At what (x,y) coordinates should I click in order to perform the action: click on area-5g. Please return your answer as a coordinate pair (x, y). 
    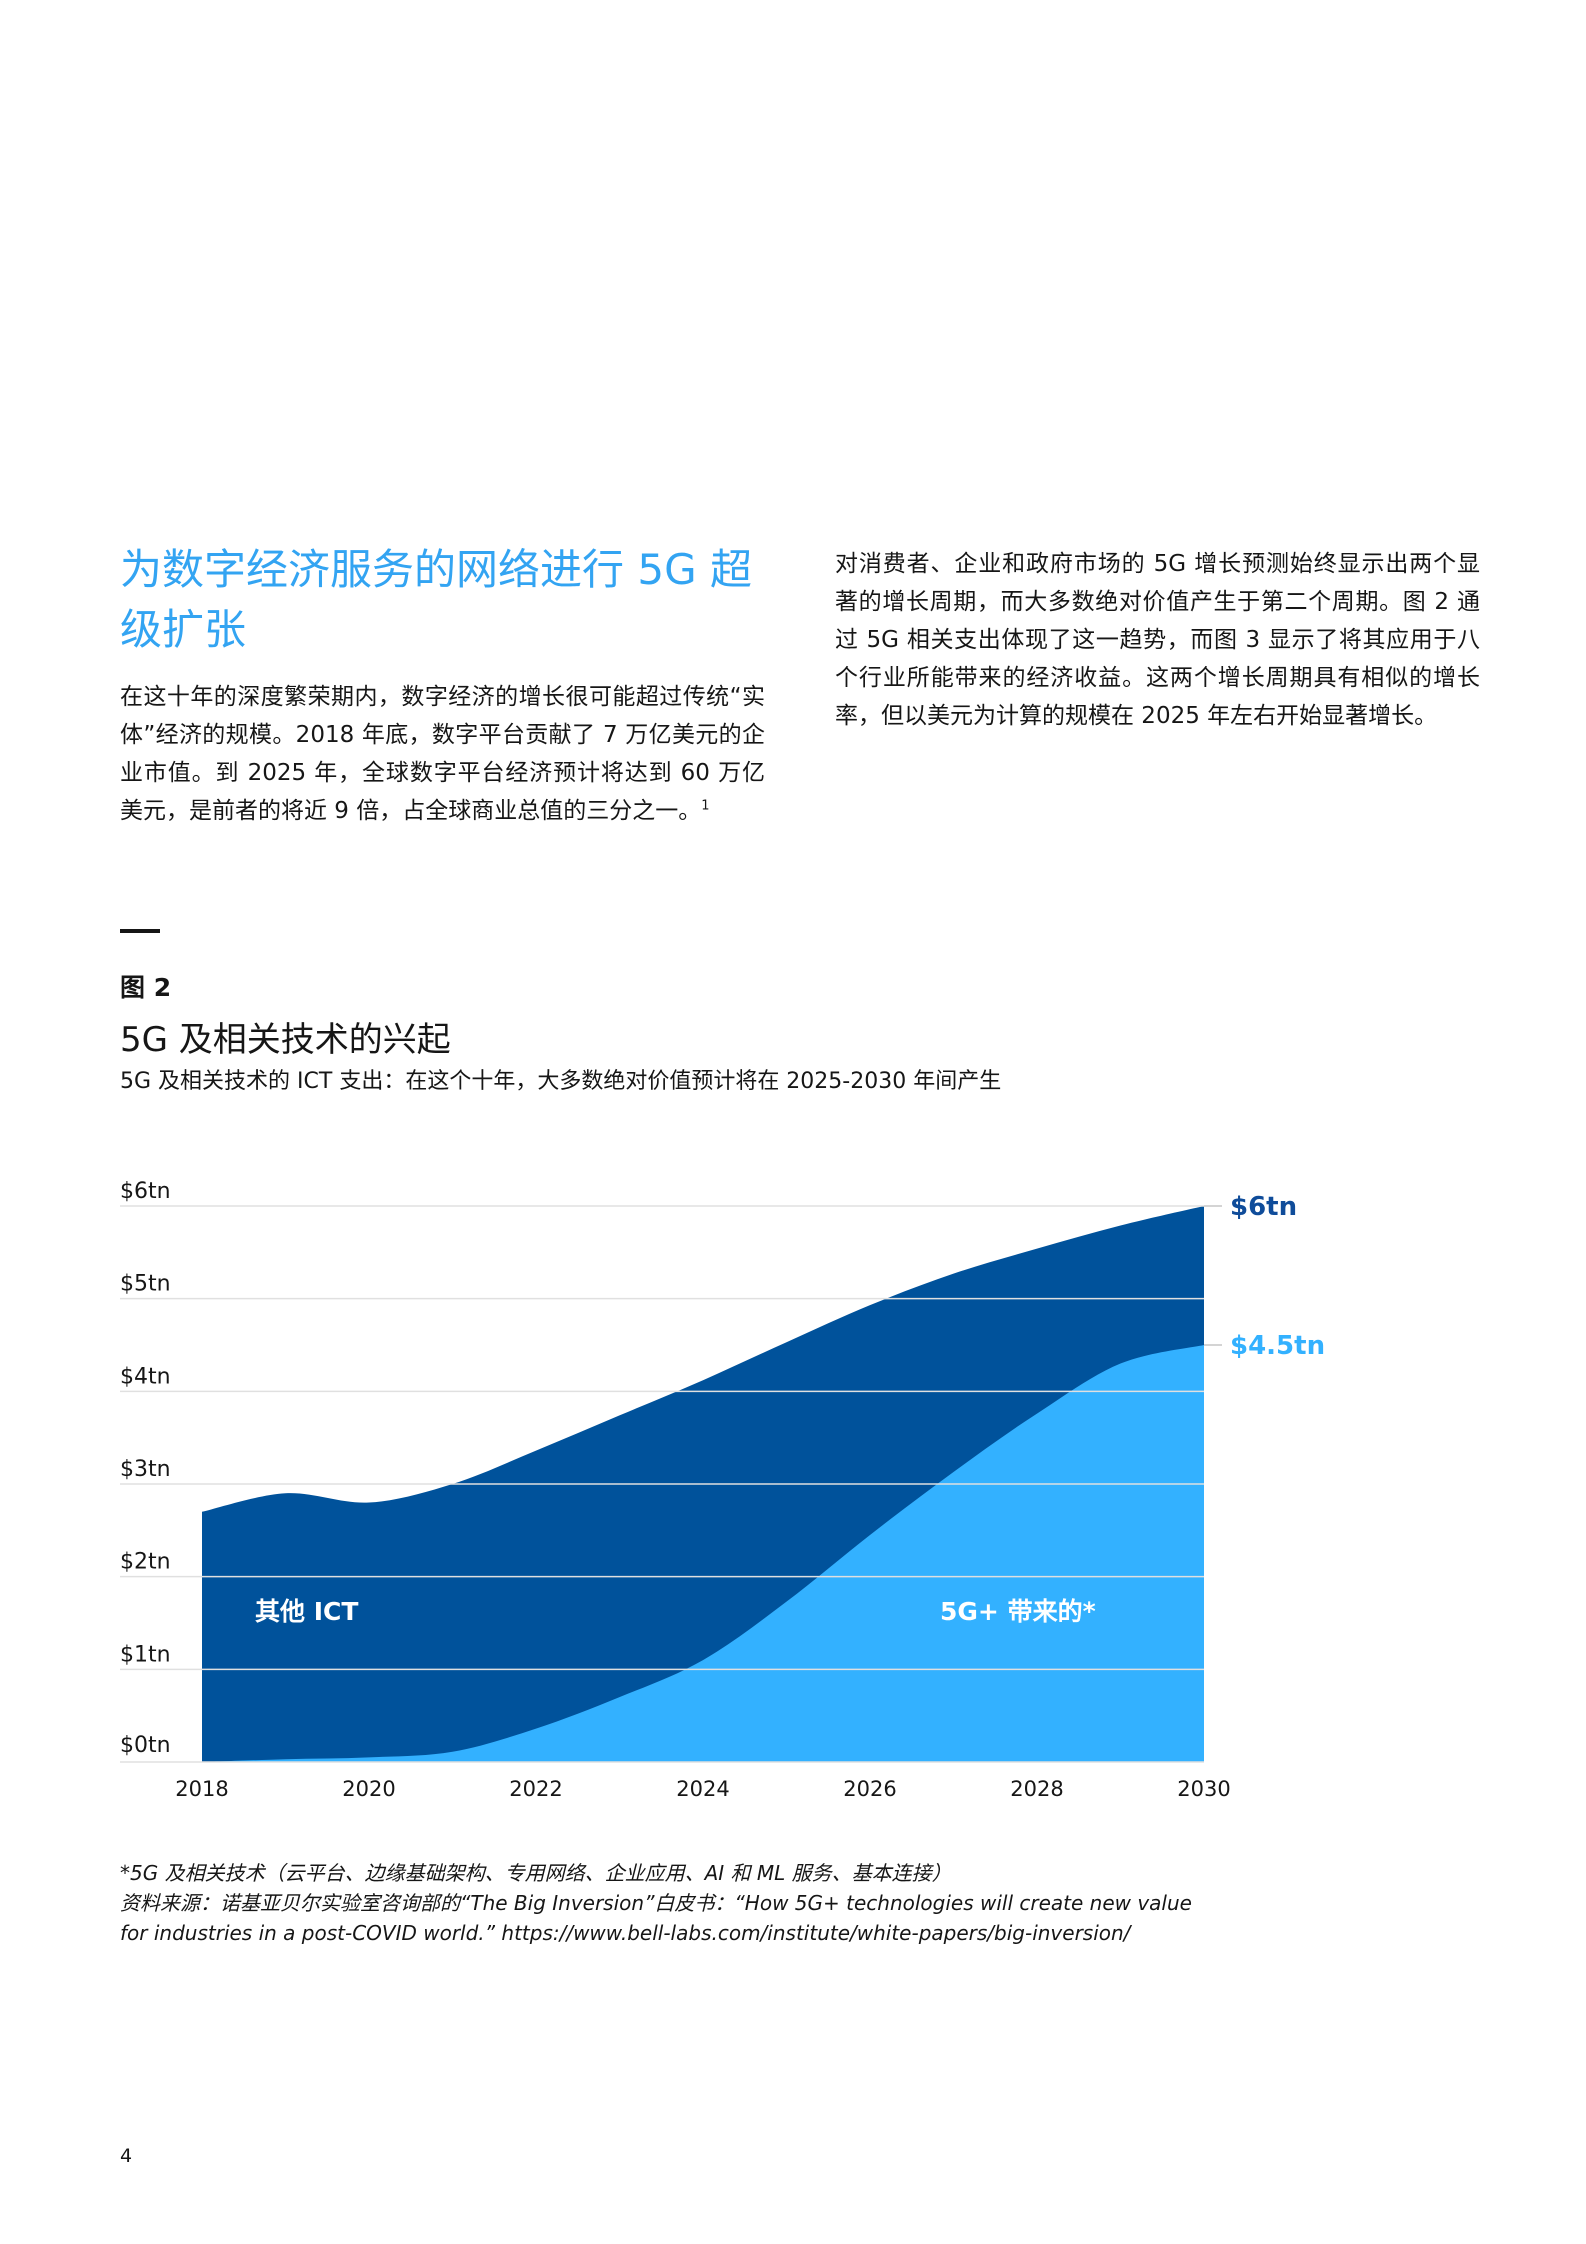
    Looking at the image, I should click on (703, 1553).